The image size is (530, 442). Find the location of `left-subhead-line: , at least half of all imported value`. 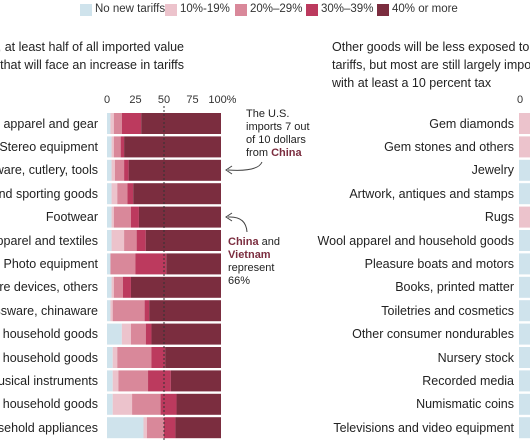

left-subhead-line: , at least half of all imported value is located at coordinates (92, 47).